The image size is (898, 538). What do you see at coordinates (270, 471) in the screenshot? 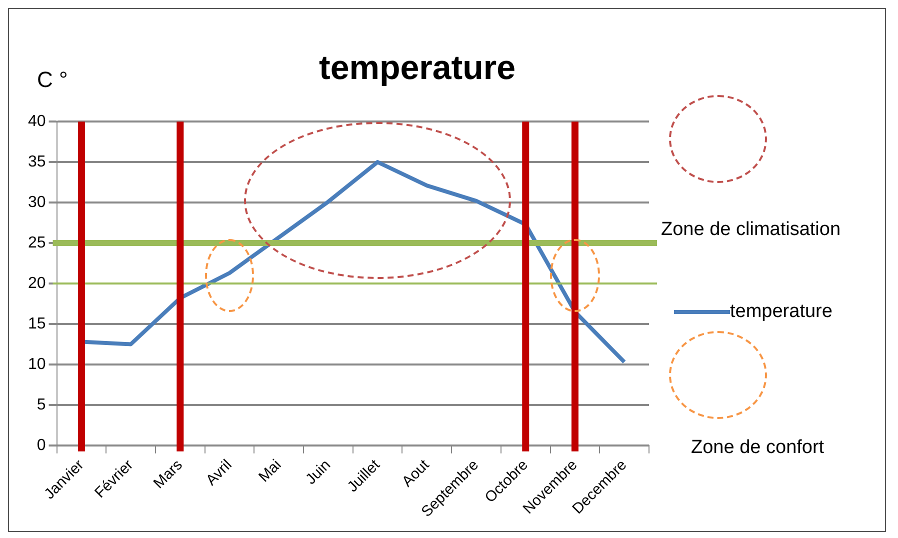
I see `x-tick-label: Mai` at bounding box center [270, 471].